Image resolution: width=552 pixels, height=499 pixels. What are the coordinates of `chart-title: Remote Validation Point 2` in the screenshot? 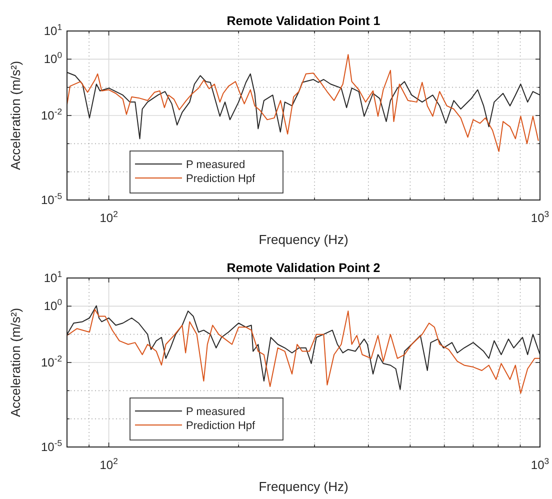 It's located at (303, 268).